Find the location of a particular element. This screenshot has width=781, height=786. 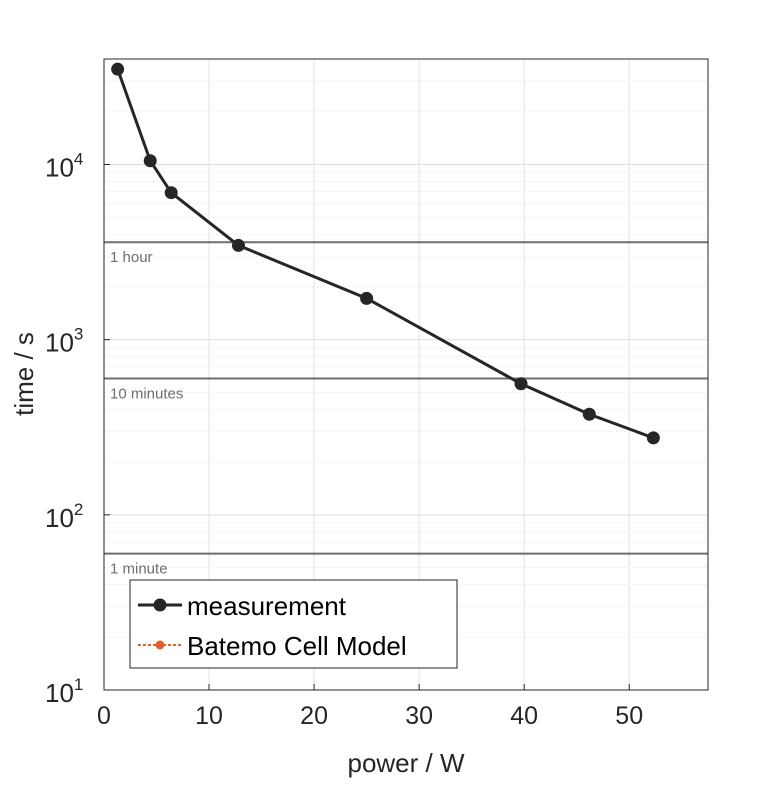

y-tick-label: 10¹ is located at coordinates (64, 691).